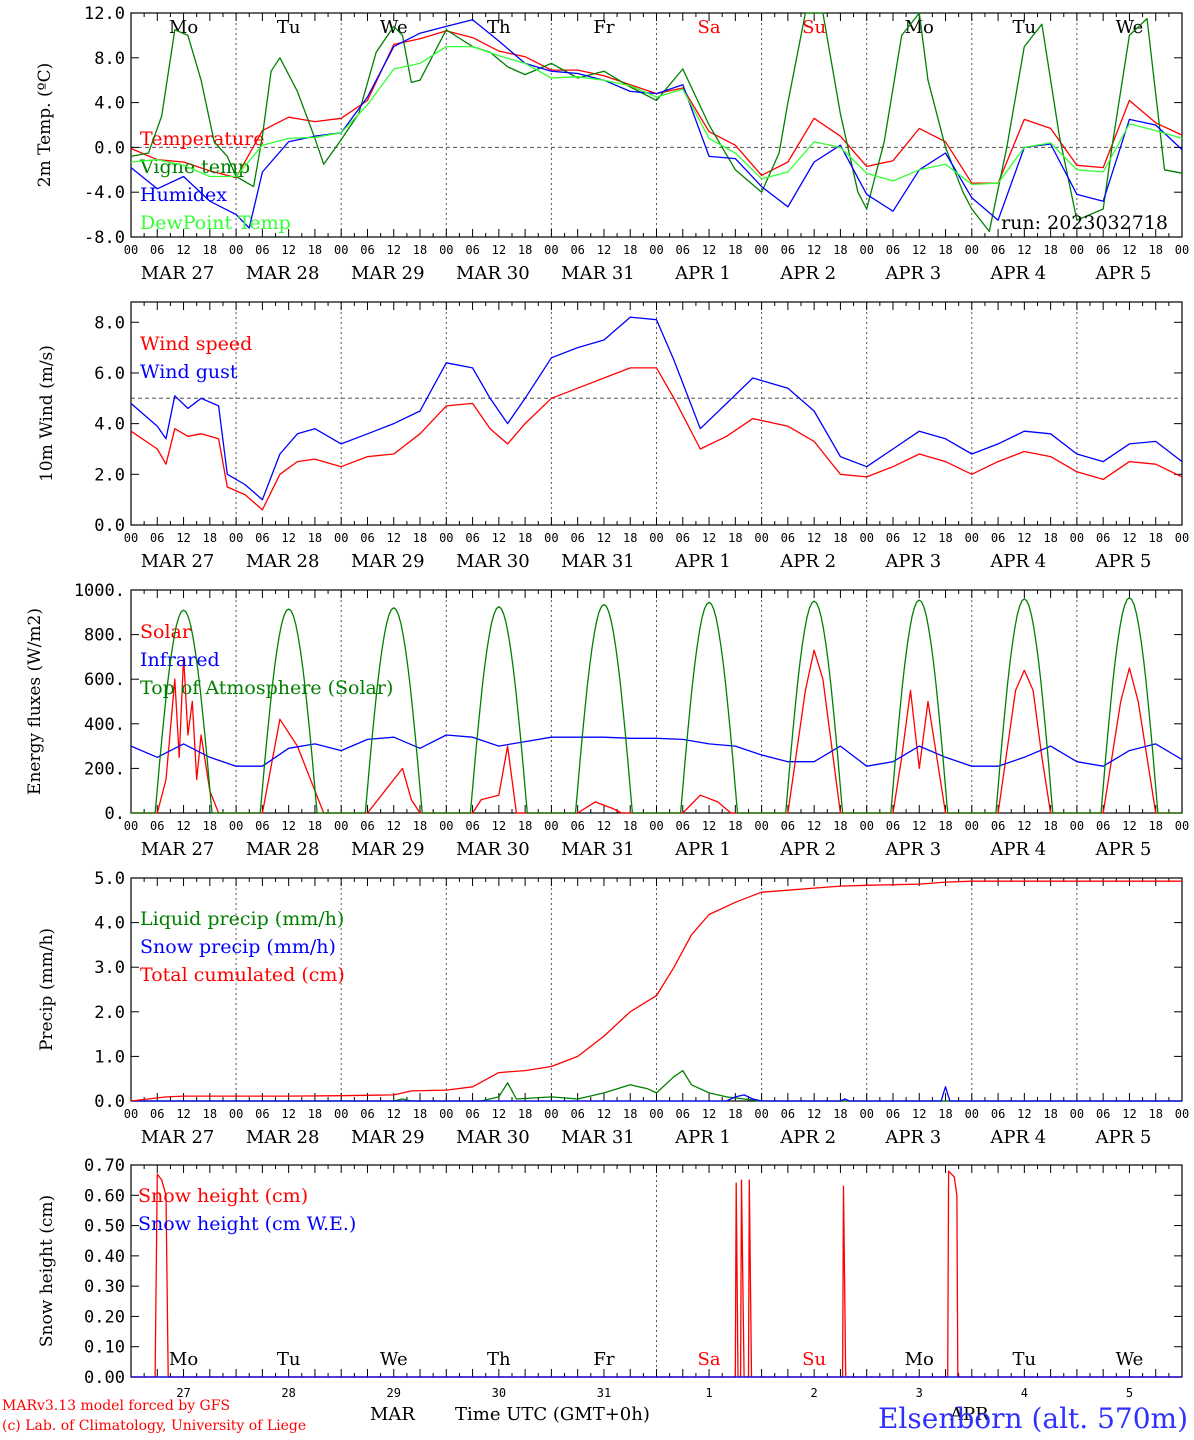  I want to click on legend-entry: Snow height (cm W.E.), so click(247, 1224).